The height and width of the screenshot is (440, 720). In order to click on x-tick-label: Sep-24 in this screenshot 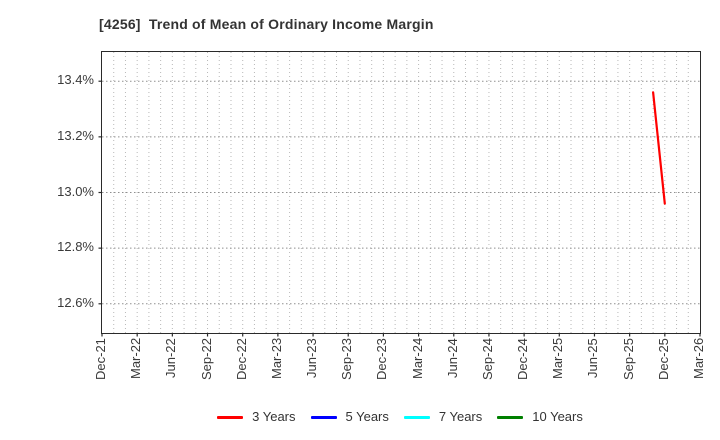, I will do `click(487, 359)`.